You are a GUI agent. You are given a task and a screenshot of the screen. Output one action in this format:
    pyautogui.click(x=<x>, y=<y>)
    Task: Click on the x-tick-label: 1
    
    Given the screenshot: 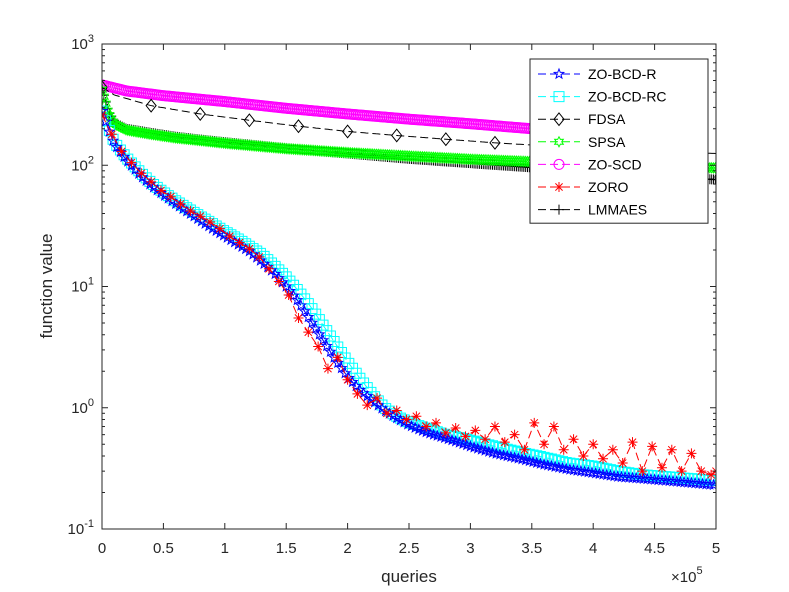 What is the action you would take?
    pyautogui.click(x=225, y=548)
    